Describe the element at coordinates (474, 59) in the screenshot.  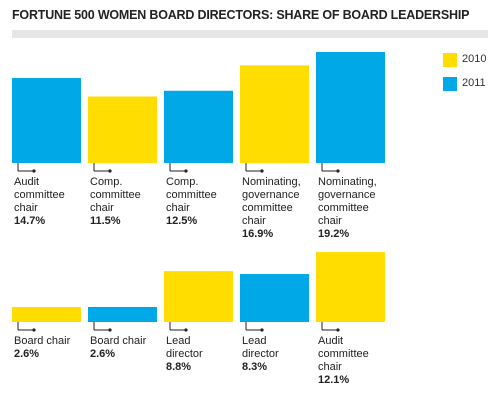
I see `legend-label: 2010` at that location.